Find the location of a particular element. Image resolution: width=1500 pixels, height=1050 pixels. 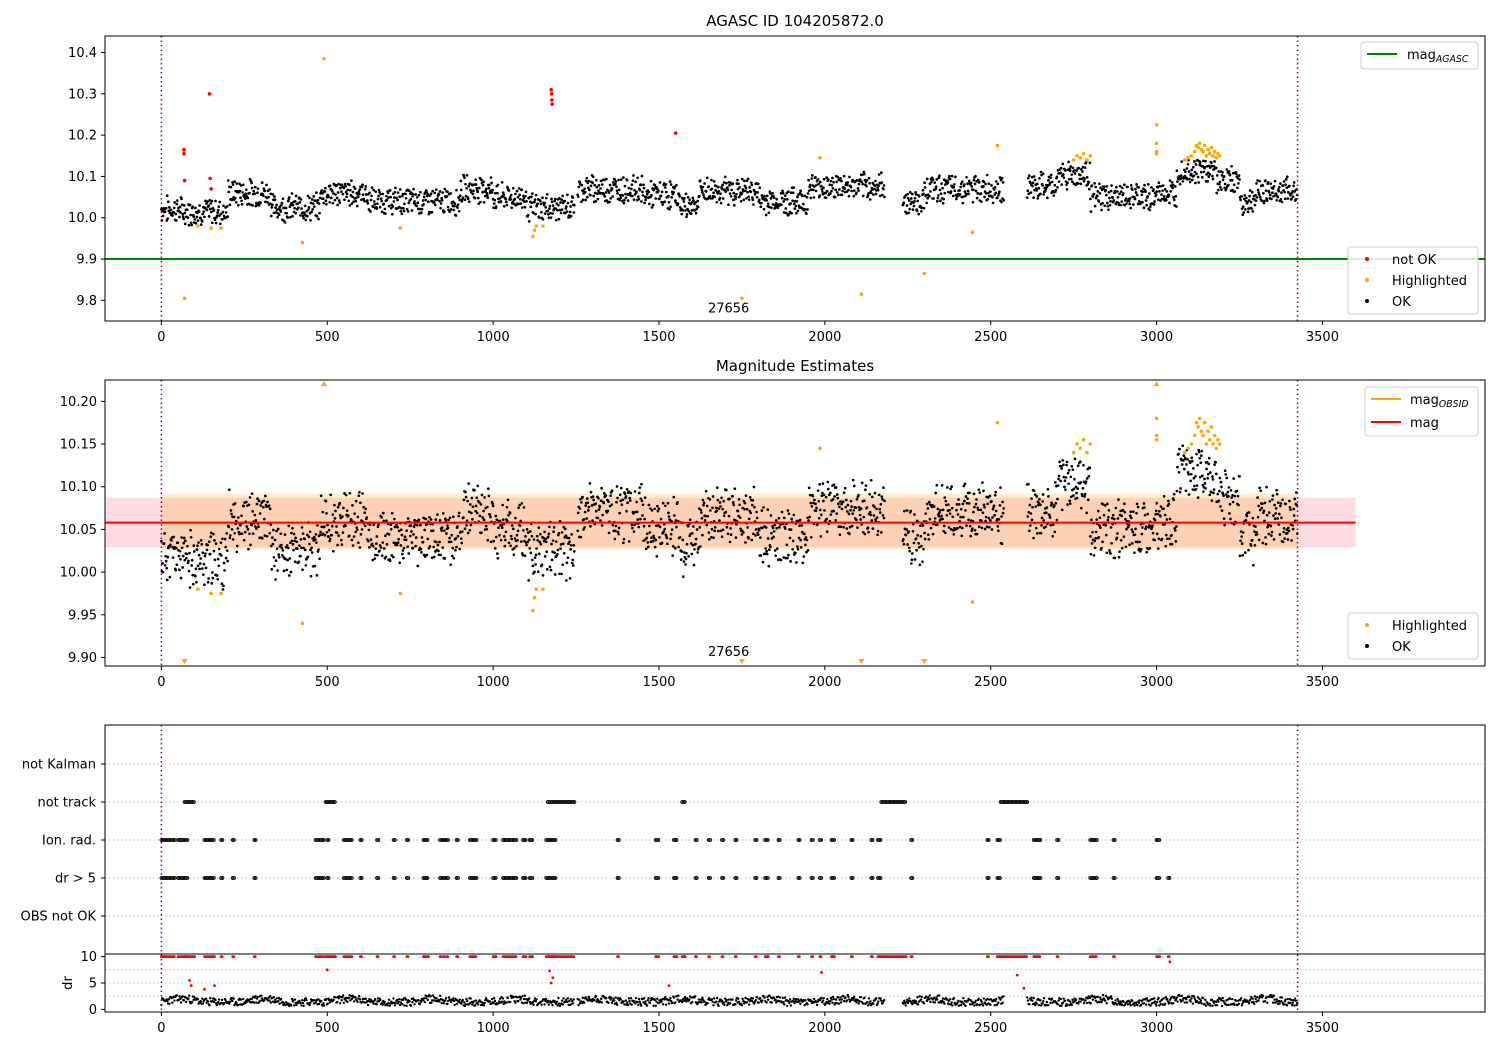

x-tick-label: 2000 is located at coordinates (824, 682).